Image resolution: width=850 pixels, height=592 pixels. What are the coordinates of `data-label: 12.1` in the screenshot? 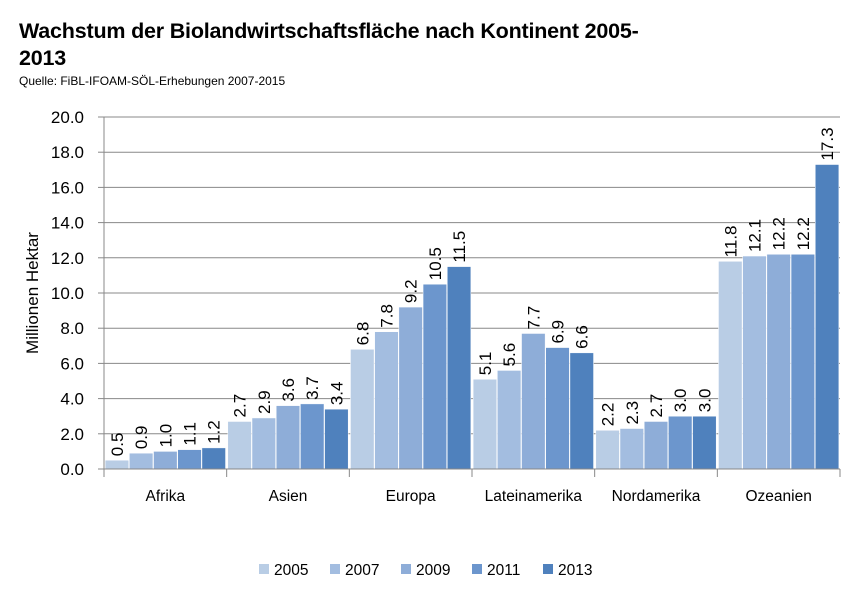 It's located at (754, 235).